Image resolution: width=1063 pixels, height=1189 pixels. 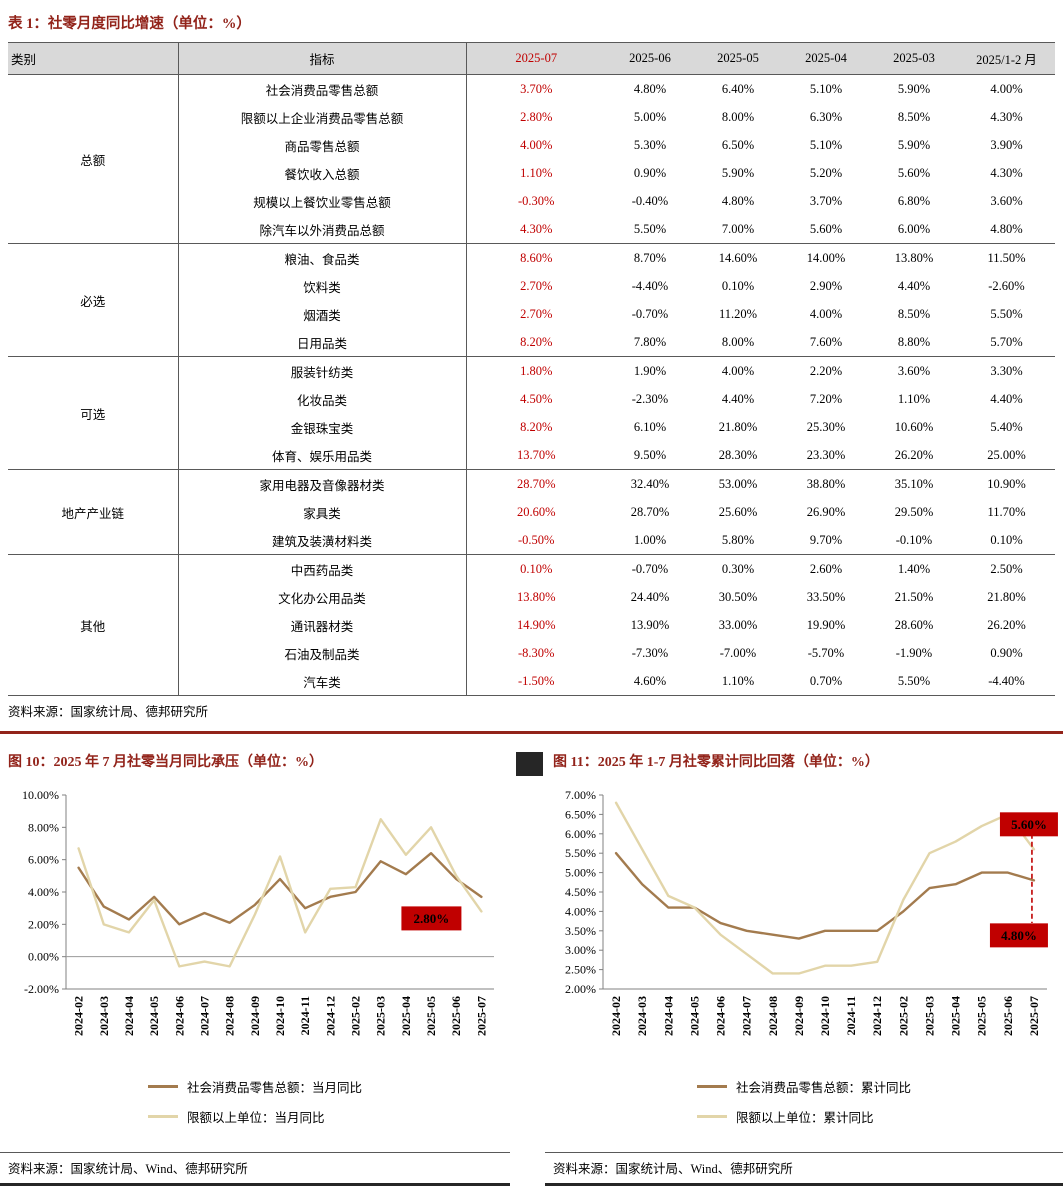 I want to click on indicator-cell: 体育、娱乐用品类, so click(x=322, y=455).